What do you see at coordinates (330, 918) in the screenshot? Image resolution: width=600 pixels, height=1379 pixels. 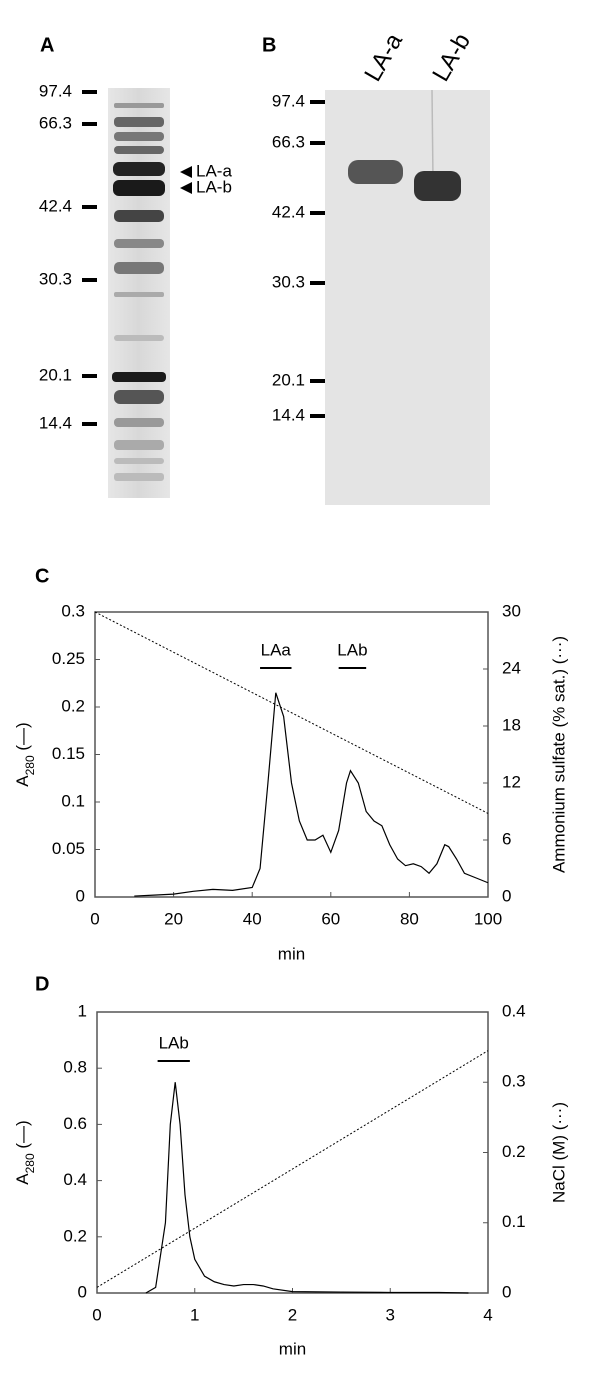 I see `x-tick-label: 60` at bounding box center [330, 918].